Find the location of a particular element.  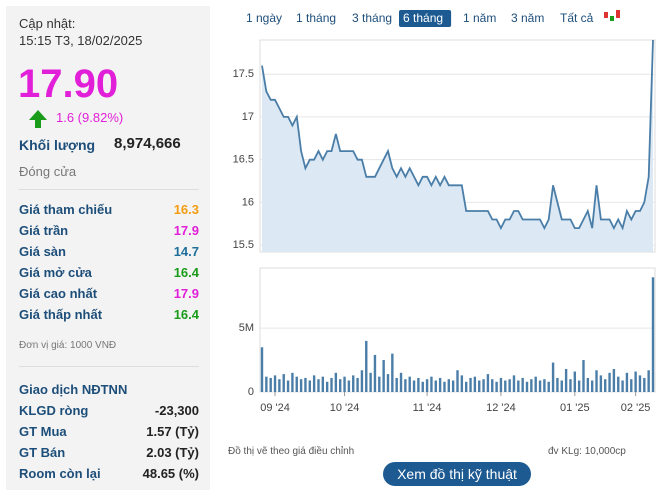

x-tick-label: 10 '24 is located at coordinates (345, 408).